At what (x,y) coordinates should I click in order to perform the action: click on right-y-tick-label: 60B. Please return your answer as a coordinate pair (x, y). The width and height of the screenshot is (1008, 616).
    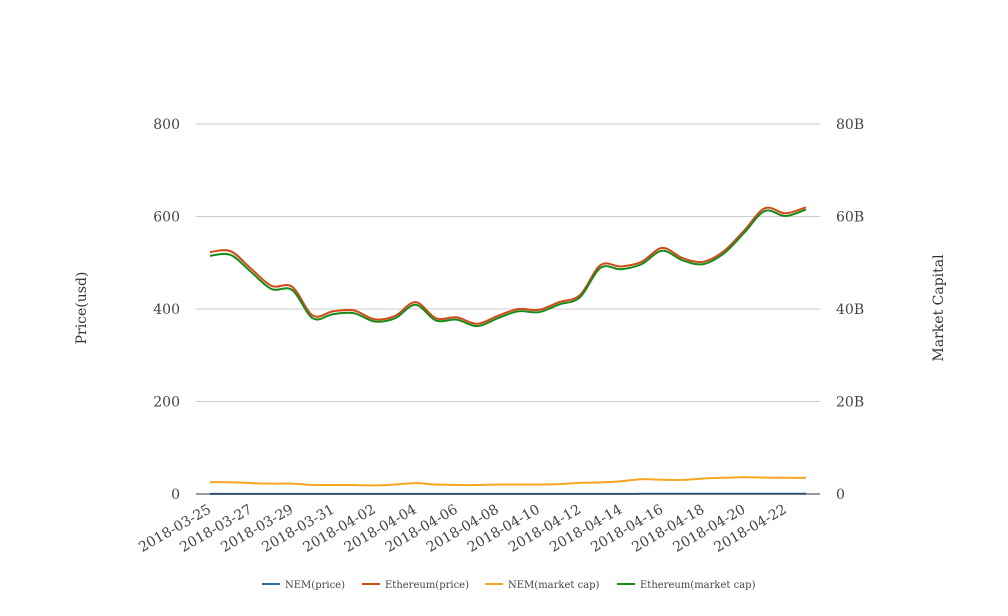
    Looking at the image, I should click on (850, 218).